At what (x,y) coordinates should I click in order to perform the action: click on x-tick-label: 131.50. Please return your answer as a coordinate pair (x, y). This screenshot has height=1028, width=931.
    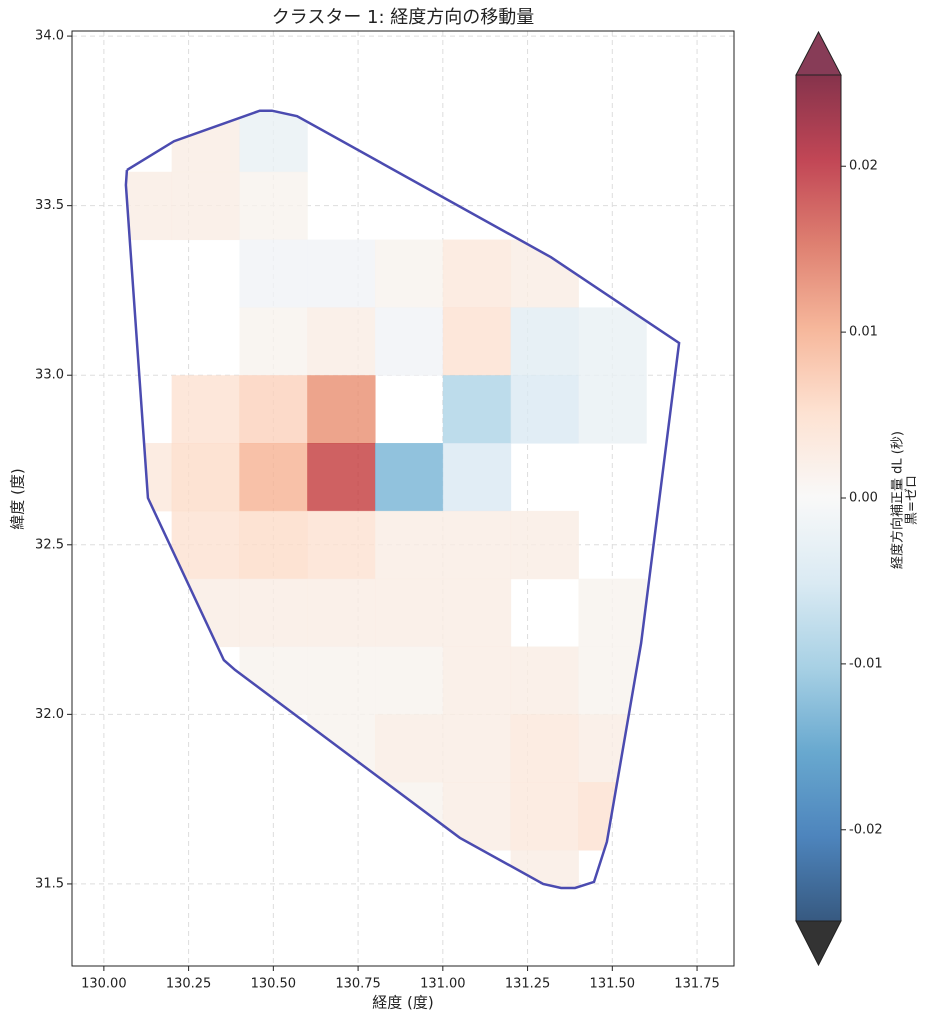
    Looking at the image, I should click on (613, 984).